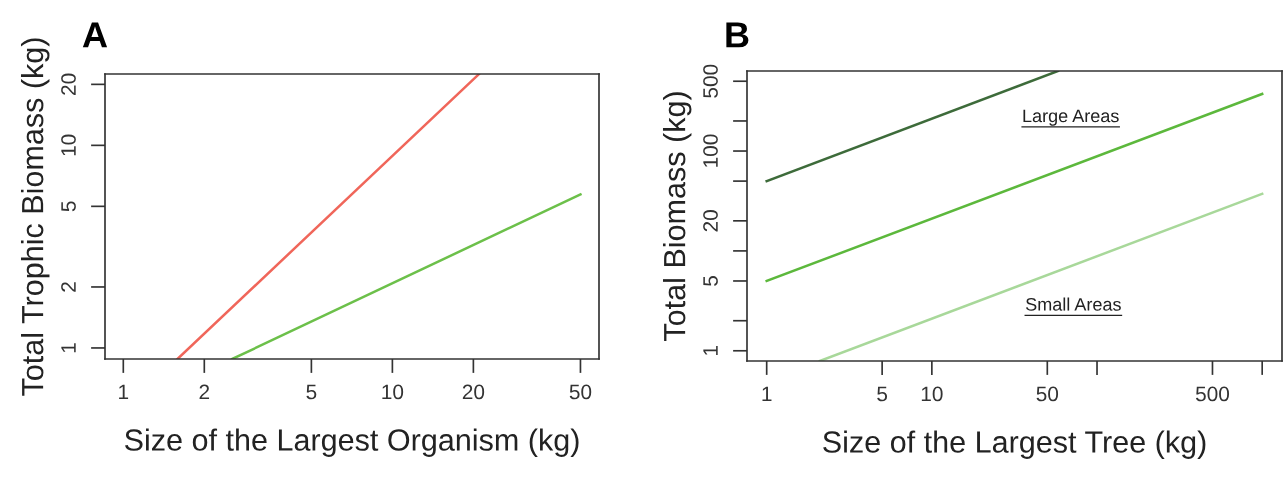 This screenshot has width=1286, height=486. Describe the element at coordinates (1073, 304) in the screenshot. I see `annotation: Small Areas` at that location.